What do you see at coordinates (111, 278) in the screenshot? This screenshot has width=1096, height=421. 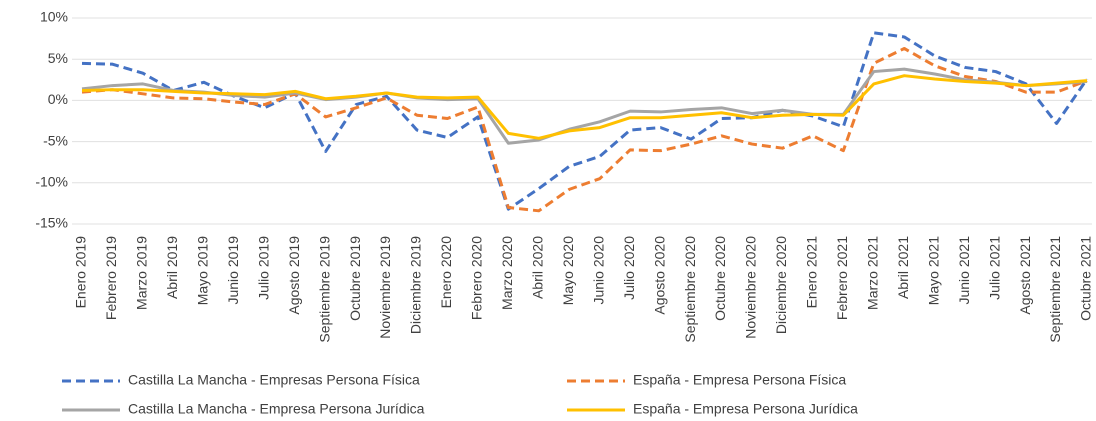 I see `x-tick-label: Febrero 2019` at bounding box center [111, 278].